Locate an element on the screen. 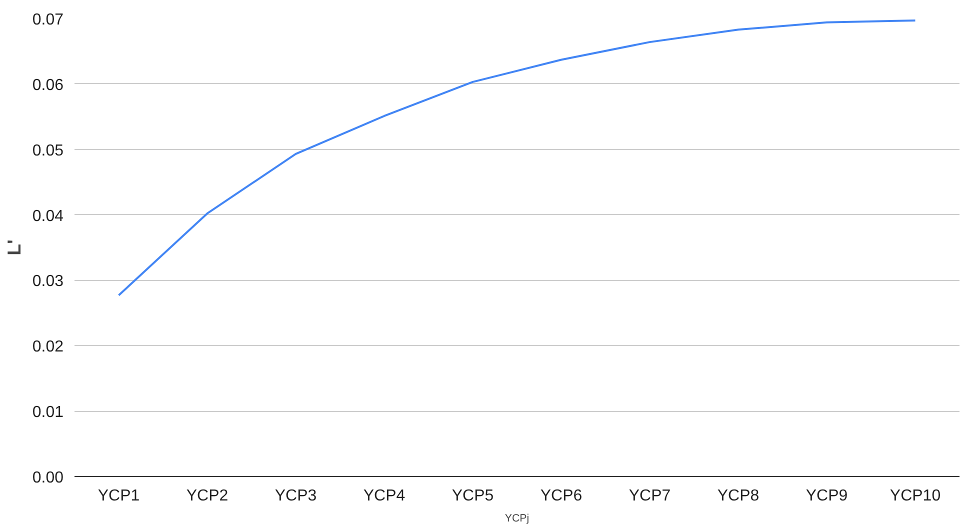 This screenshot has height=527, width=967. x-axis-title: YCPj is located at coordinates (517, 518).